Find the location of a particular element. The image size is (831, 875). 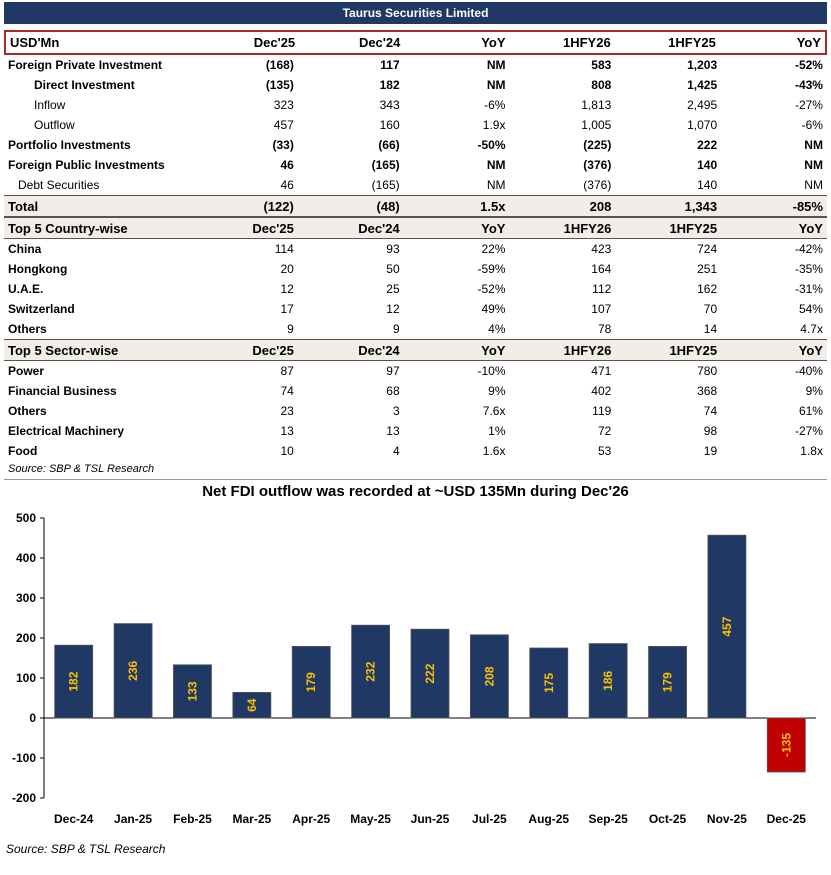

cell: 343 is located at coordinates (389, 105).